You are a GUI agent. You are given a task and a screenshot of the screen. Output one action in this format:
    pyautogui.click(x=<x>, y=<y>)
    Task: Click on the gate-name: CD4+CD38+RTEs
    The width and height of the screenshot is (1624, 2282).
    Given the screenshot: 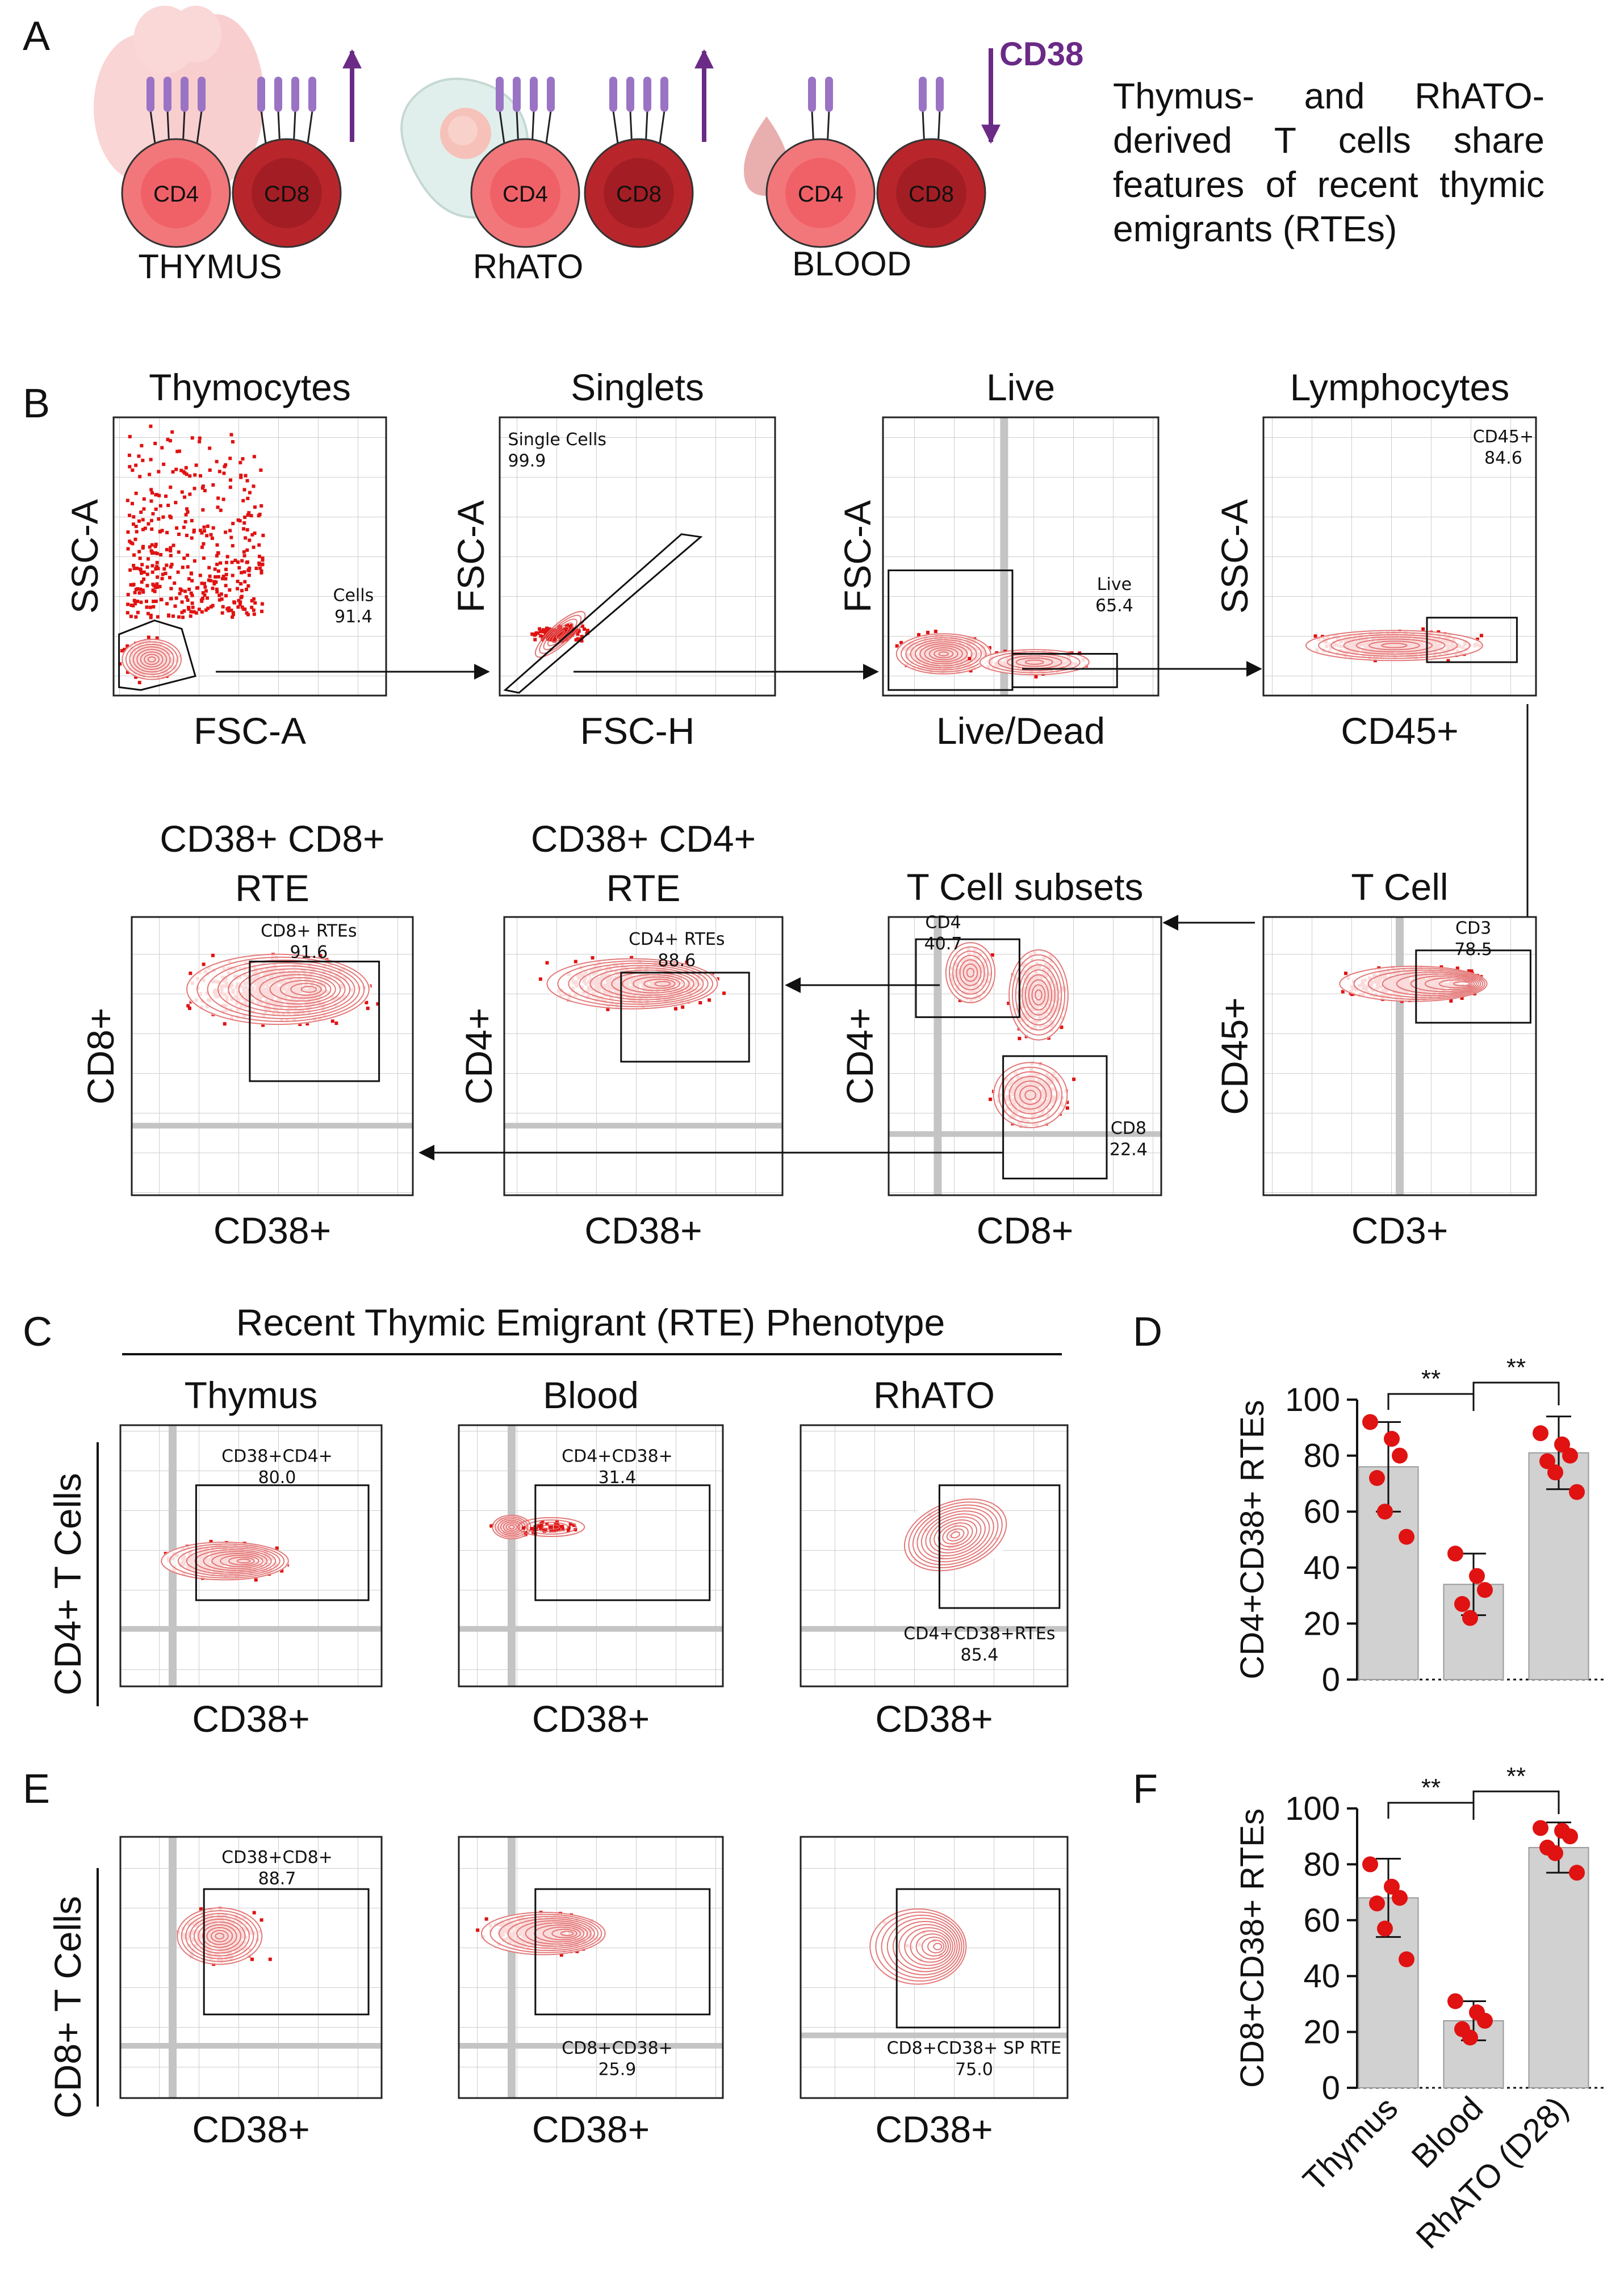 What is the action you would take?
    pyautogui.click(x=979, y=1634)
    